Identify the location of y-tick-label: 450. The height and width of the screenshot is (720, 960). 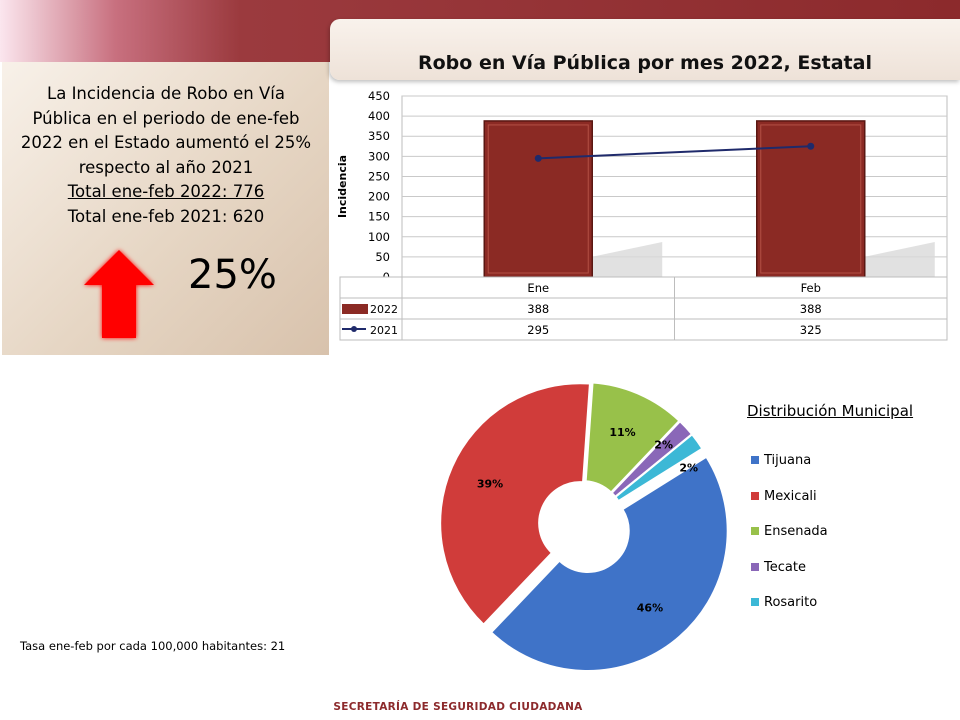
(379, 96).